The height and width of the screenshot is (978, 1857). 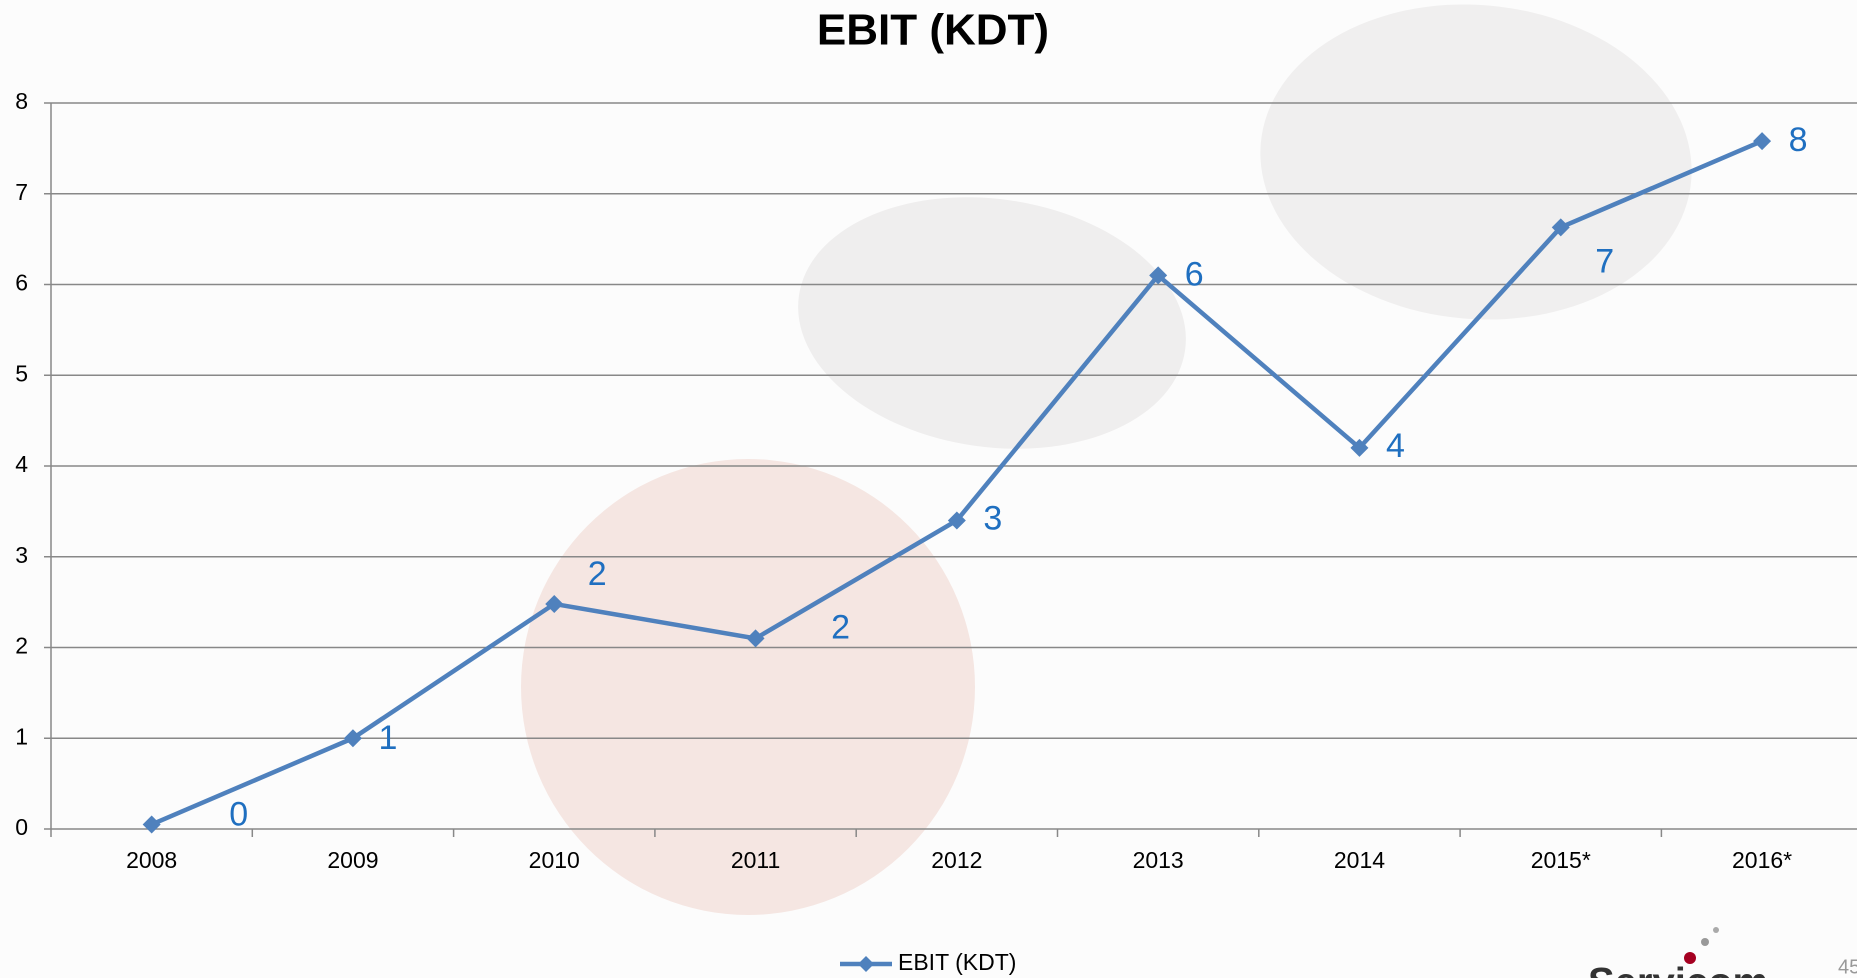 I want to click on data-label: 1, so click(x=387, y=738).